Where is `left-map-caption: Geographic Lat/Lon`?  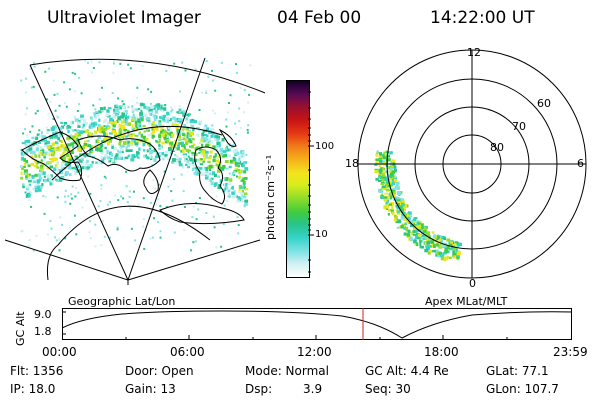
left-map-caption: Geographic Lat/Lon is located at coordinates (122, 301).